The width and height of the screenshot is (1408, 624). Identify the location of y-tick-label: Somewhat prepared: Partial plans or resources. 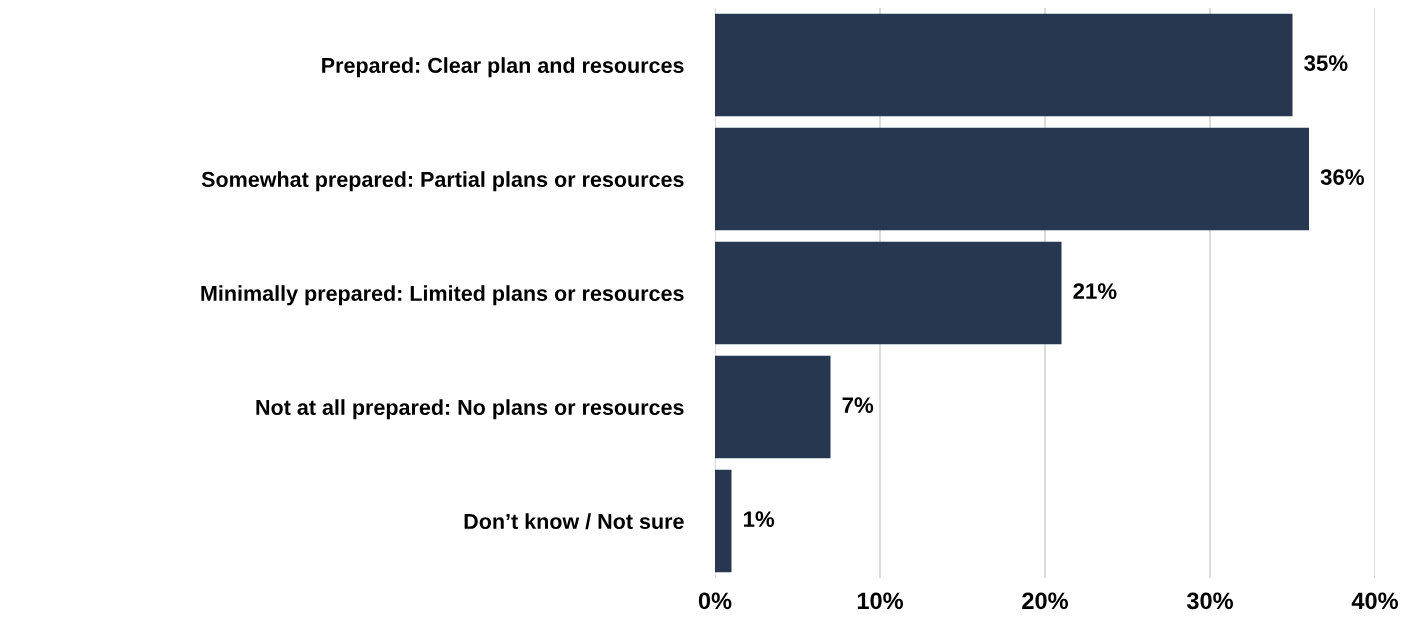
(442, 181).